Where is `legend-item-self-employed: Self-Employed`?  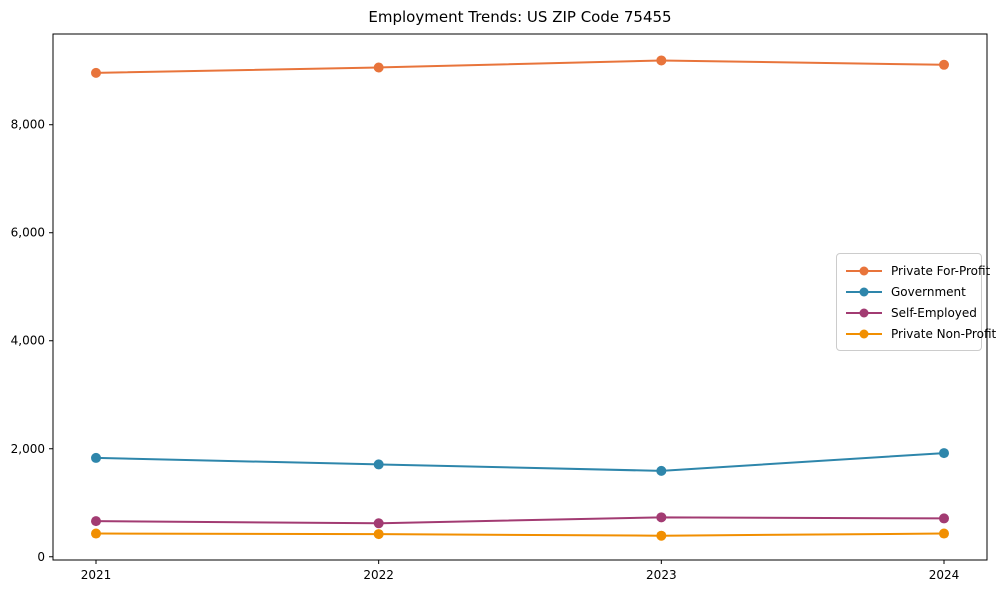 legend-item-self-employed: Self-Employed is located at coordinates (911, 312).